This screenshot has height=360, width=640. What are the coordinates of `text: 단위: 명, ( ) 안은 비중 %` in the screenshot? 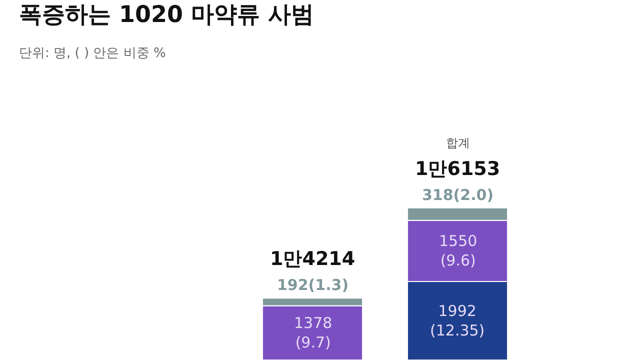 It's located at (92, 53).